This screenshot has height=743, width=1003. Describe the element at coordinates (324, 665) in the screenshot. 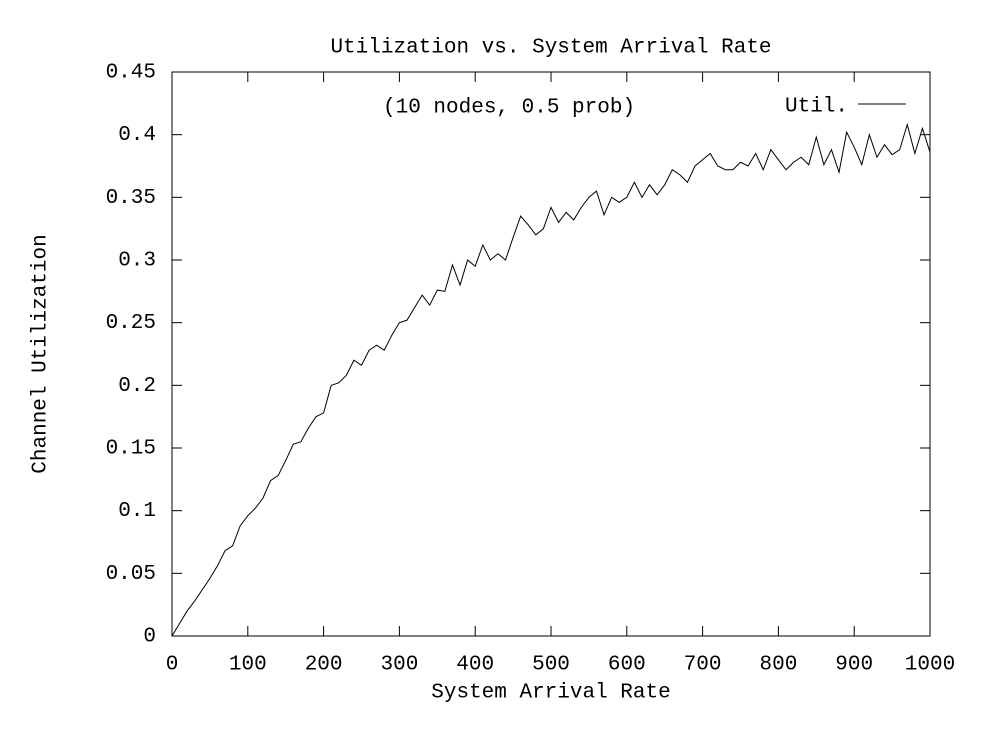

I see `x-tick-label: 200` at that location.